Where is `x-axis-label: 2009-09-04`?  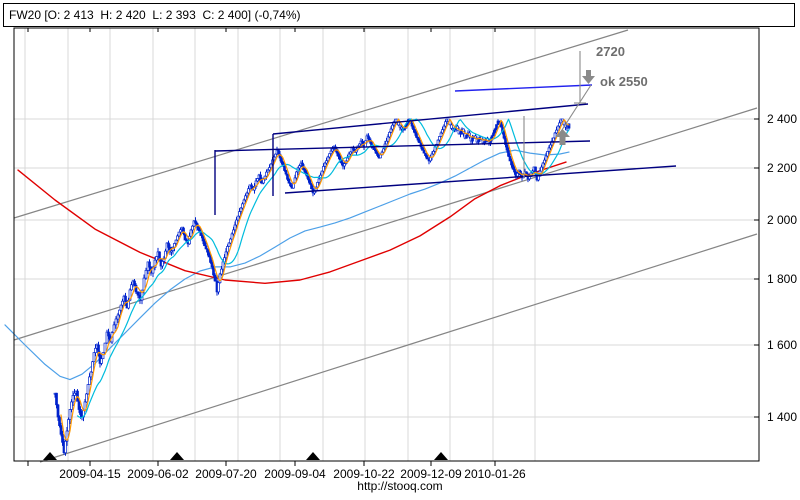
x-axis-label: 2009-09-04 is located at coordinates (295, 474).